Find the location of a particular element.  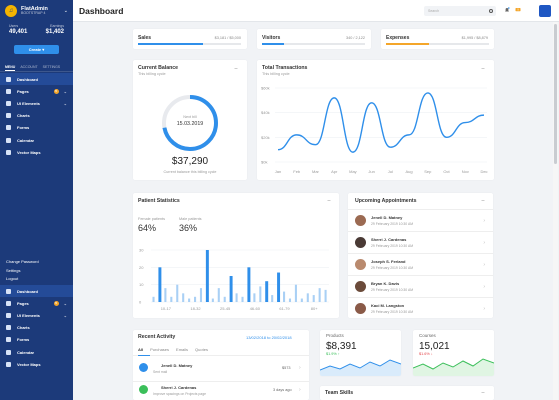

brand-logo-icon: ♫ is located at coordinates (11, 11).